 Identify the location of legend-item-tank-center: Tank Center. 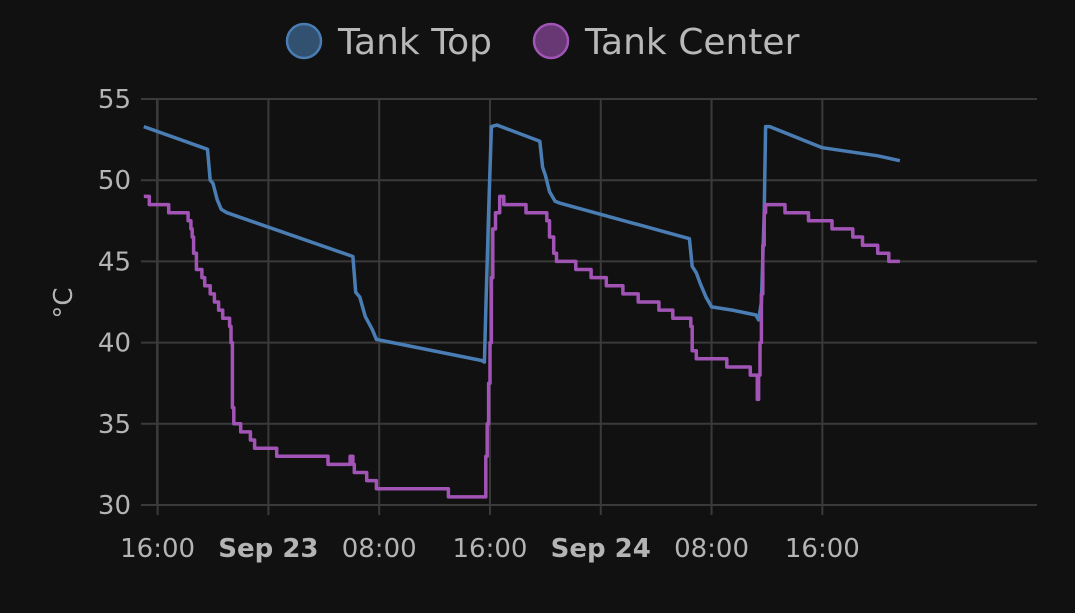
(666, 42).